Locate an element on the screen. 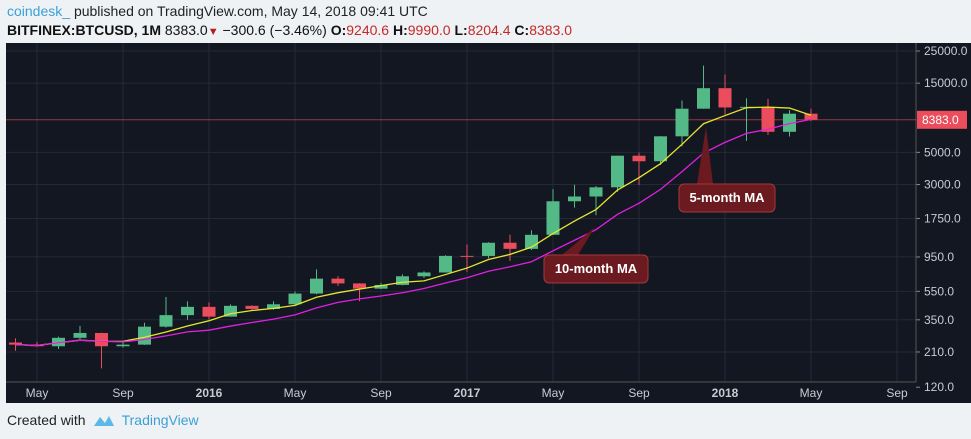  tradingview-link: TradingView is located at coordinates (160, 420).